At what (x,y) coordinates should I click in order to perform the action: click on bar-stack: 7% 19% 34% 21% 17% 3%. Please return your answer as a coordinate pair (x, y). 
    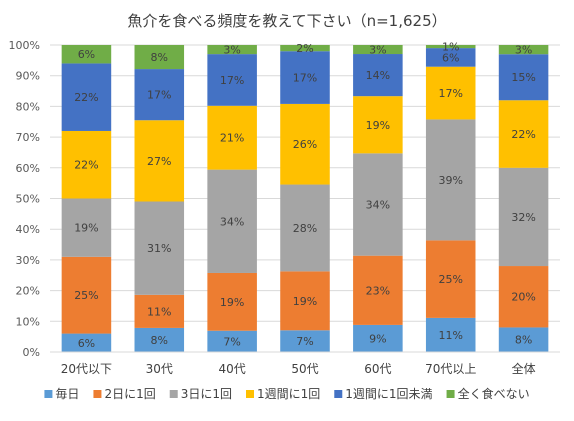
    Looking at the image, I should click on (232, 198).